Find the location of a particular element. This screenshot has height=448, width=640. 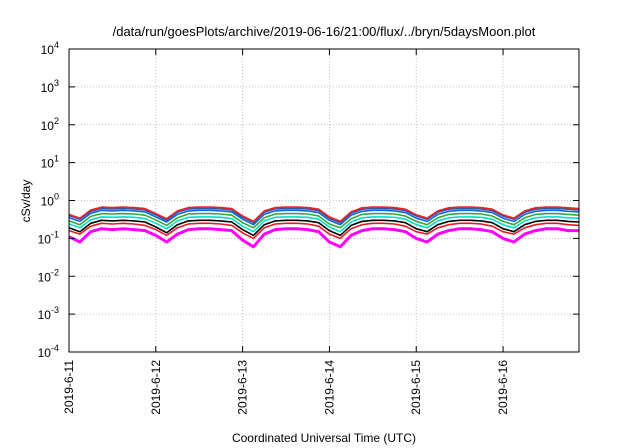

y-tick-exponent: 0 is located at coordinates (56, 197).